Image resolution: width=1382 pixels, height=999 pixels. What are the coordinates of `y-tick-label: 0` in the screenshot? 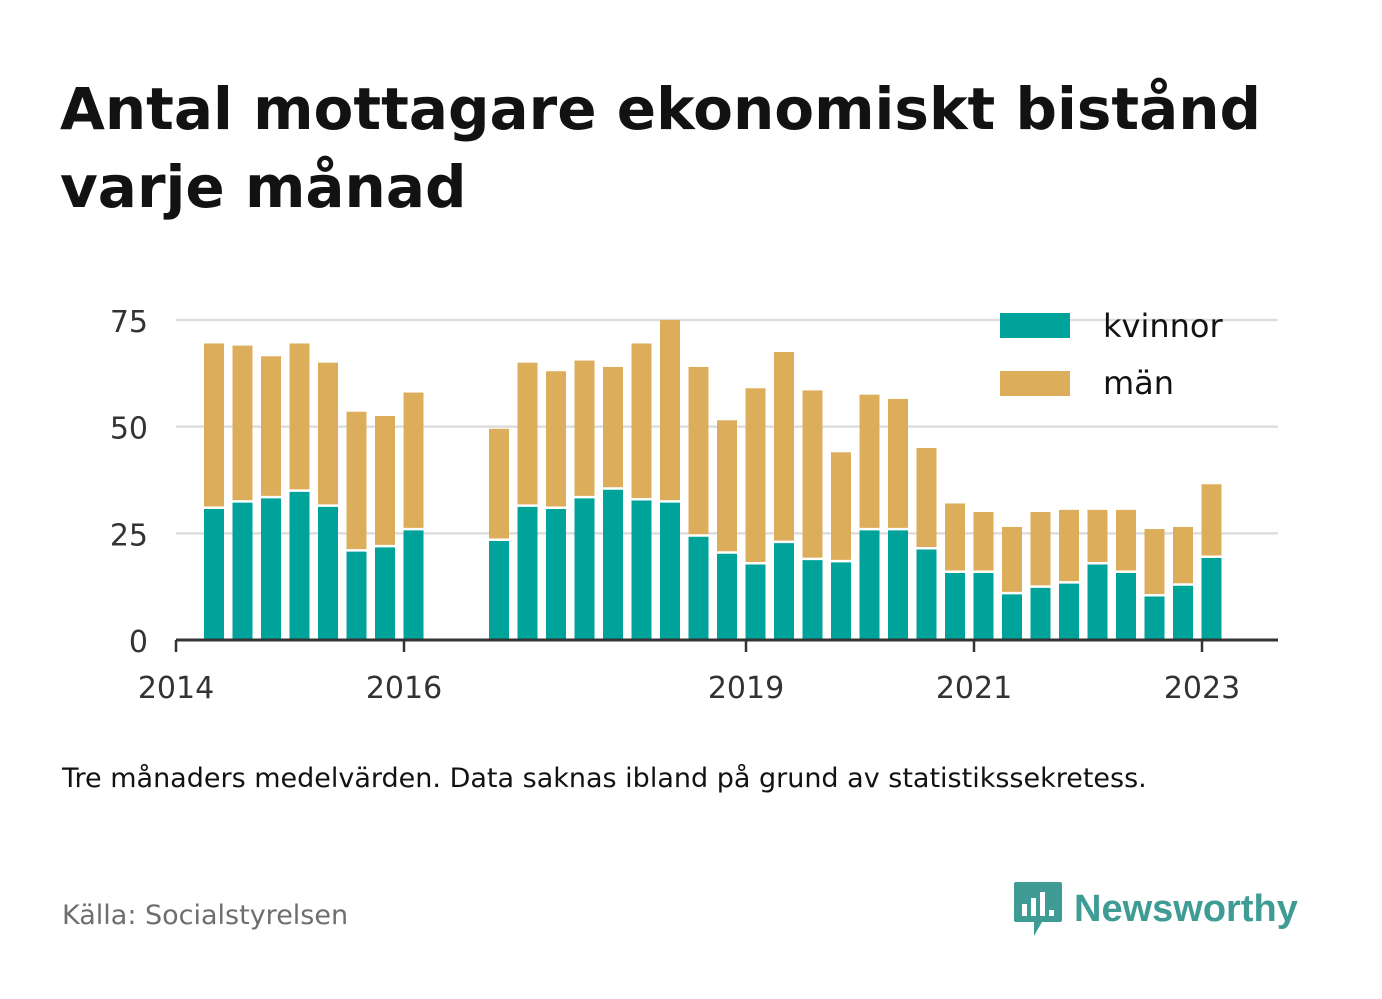 It's located at (138, 642).